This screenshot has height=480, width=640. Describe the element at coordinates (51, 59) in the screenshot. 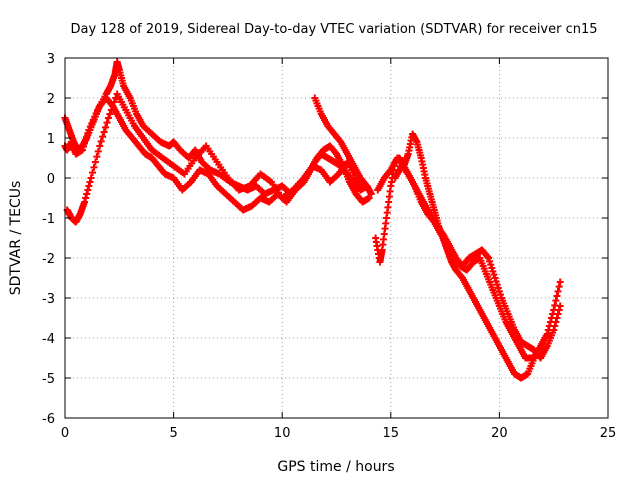

I see `y-tick-label: 3` at that location.